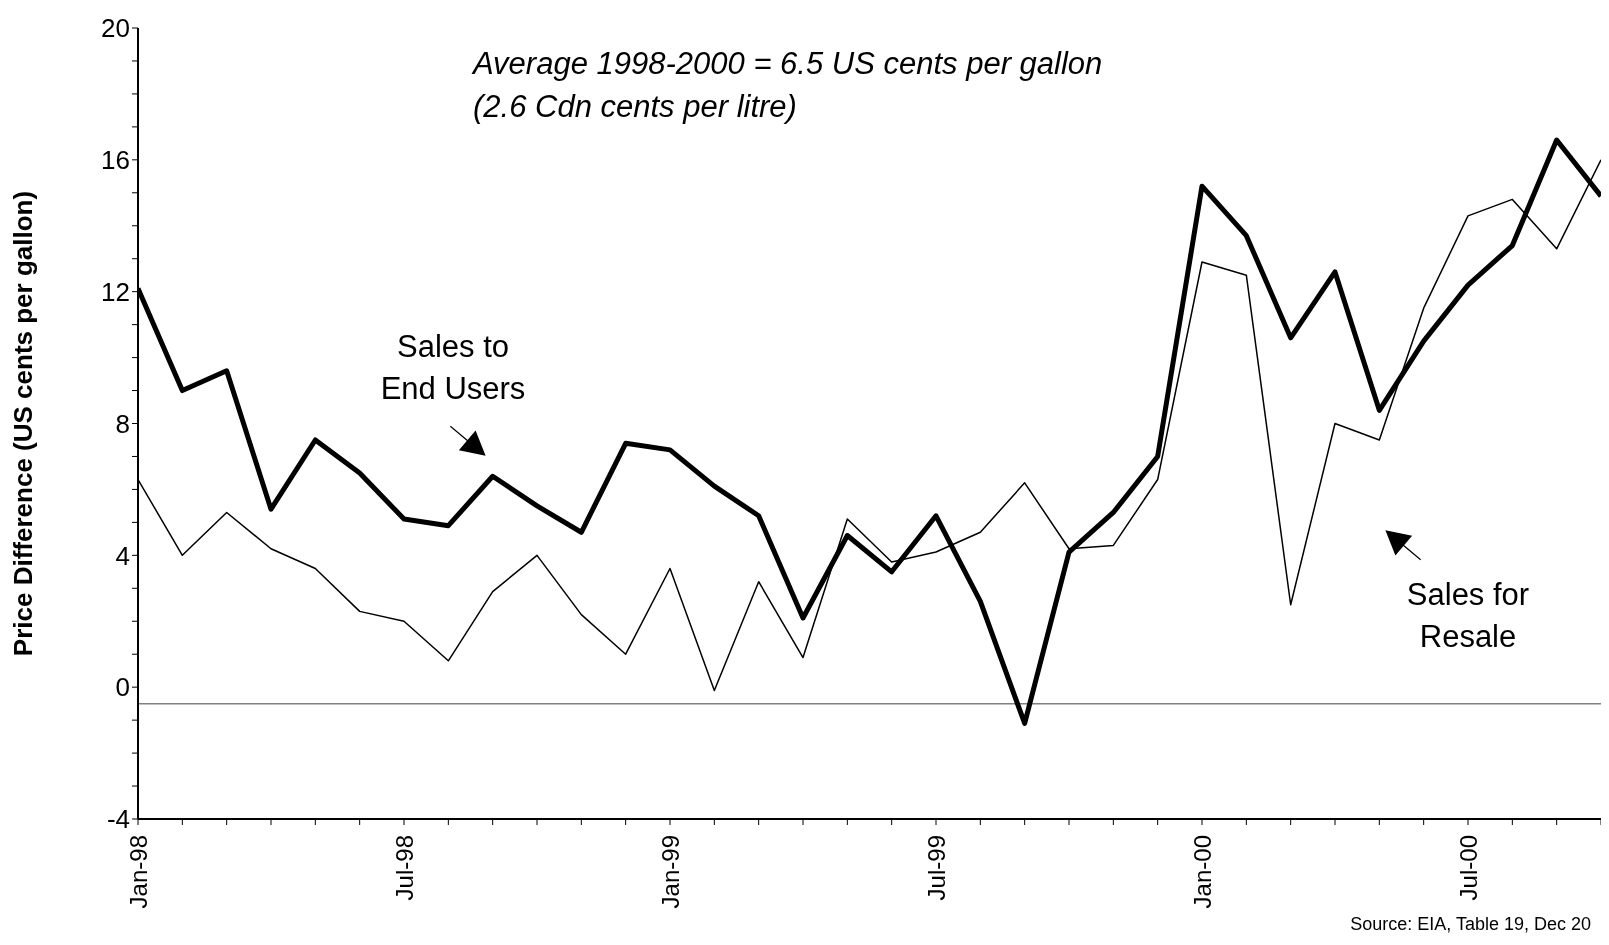  What do you see at coordinates (115, 291) in the screenshot?
I see `y-tick-label: 12` at bounding box center [115, 291].